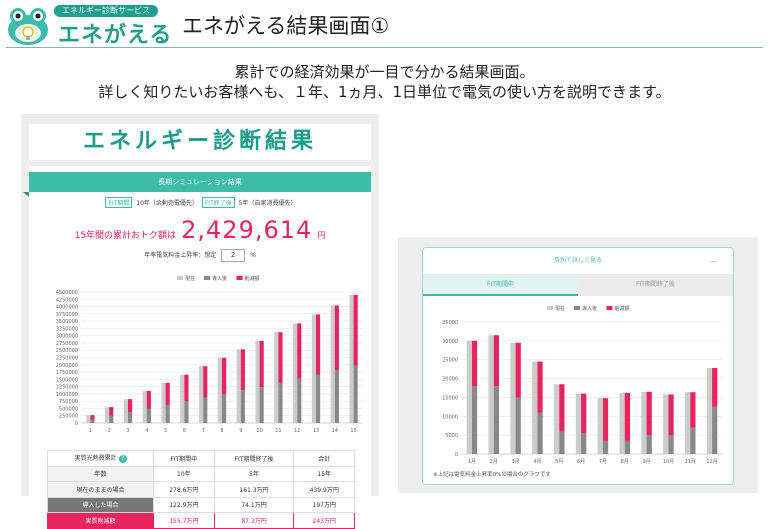  Describe the element at coordinates (100, 473) in the screenshot. I see `row-label: 年数` at that location.